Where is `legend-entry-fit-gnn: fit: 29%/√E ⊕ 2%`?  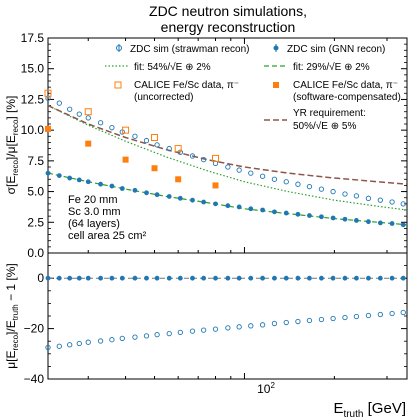 legend-entry-fit-gnn: fit: 29%/√E ⊕ 2% is located at coordinates (317, 67).